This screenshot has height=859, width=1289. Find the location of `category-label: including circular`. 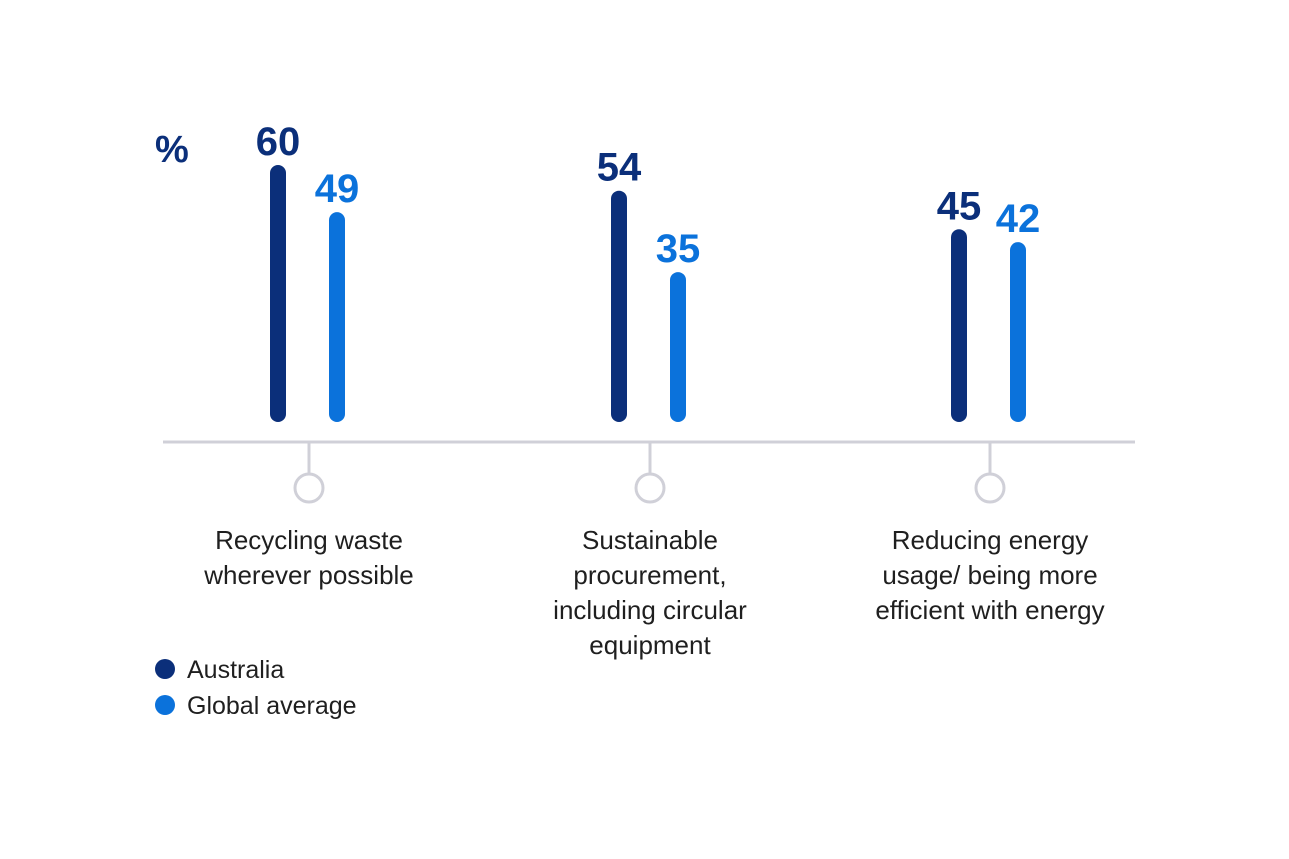

category-label: including circular is located at coordinates (650, 610).